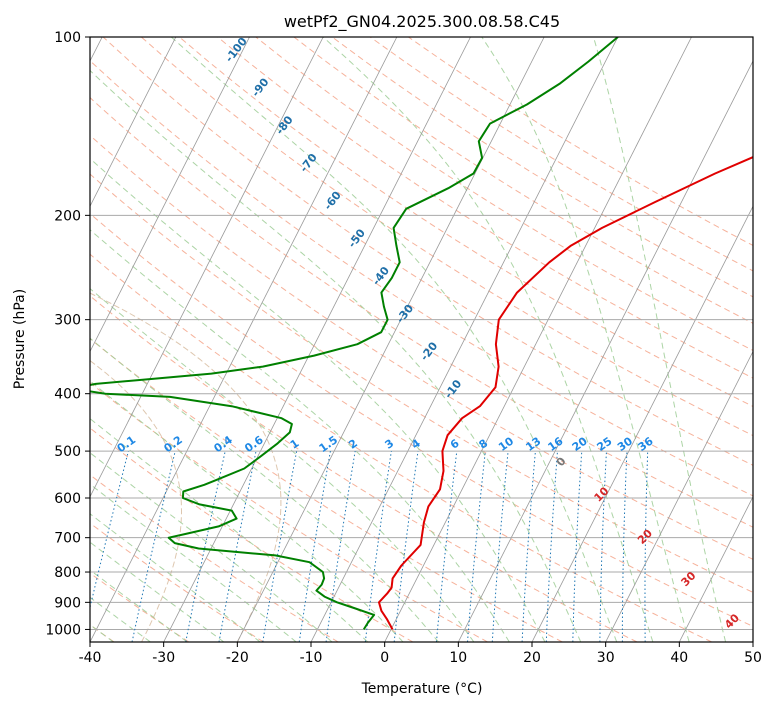  What do you see at coordinates (237, 658) in the screenshot?
I see `x-tick-label: -20` at bounding box center [237, 658].